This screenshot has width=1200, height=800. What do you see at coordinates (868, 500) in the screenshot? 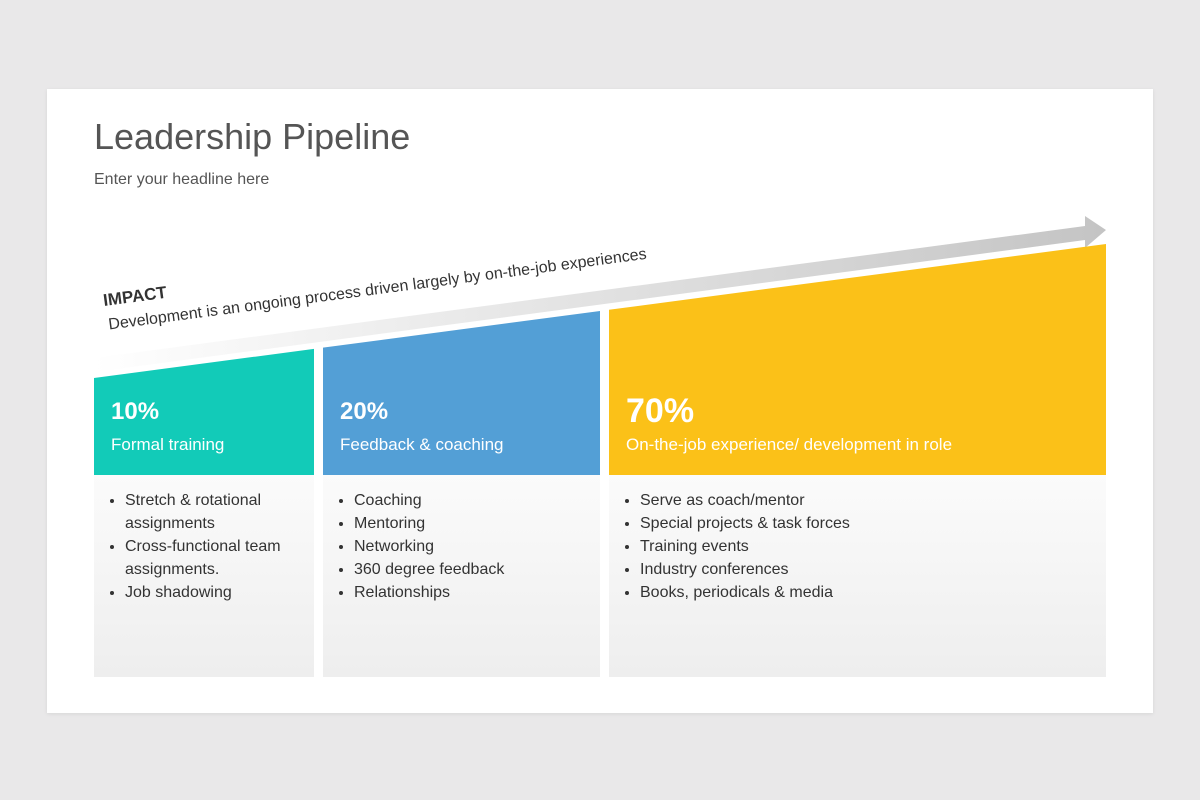
I see `bullet: Serve as coach/mentor` at bounding box center [868, 500].